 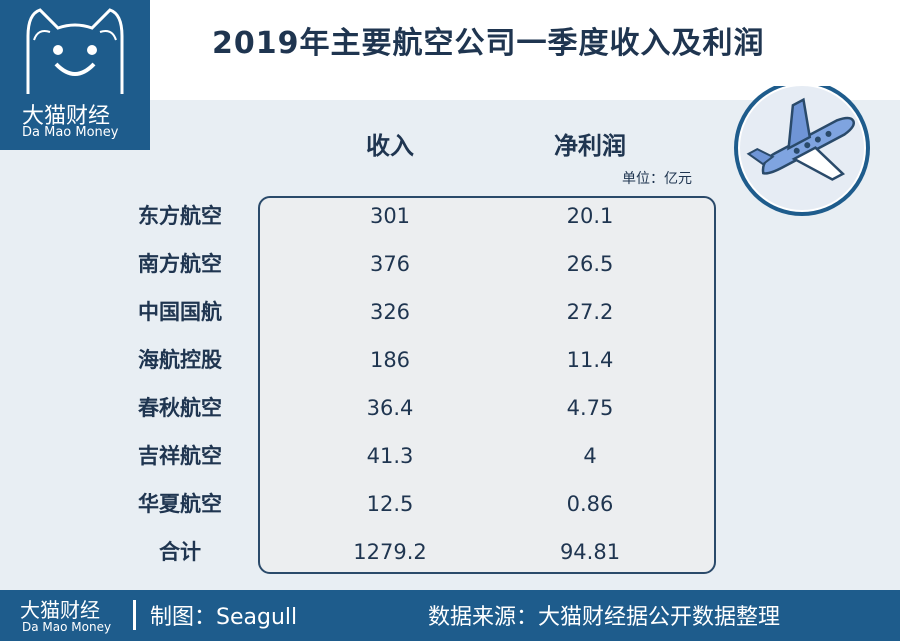 I want to click on airline-name: 东方航空, so click(x=180, y=216).